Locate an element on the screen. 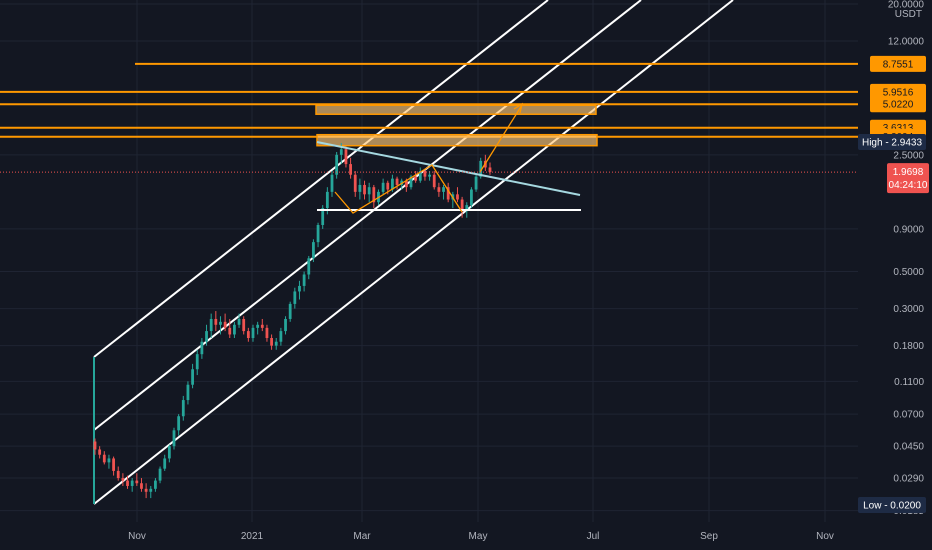 This screenshot has height=550, width=932. low-marker-bg is located at coordinates (892, 505).